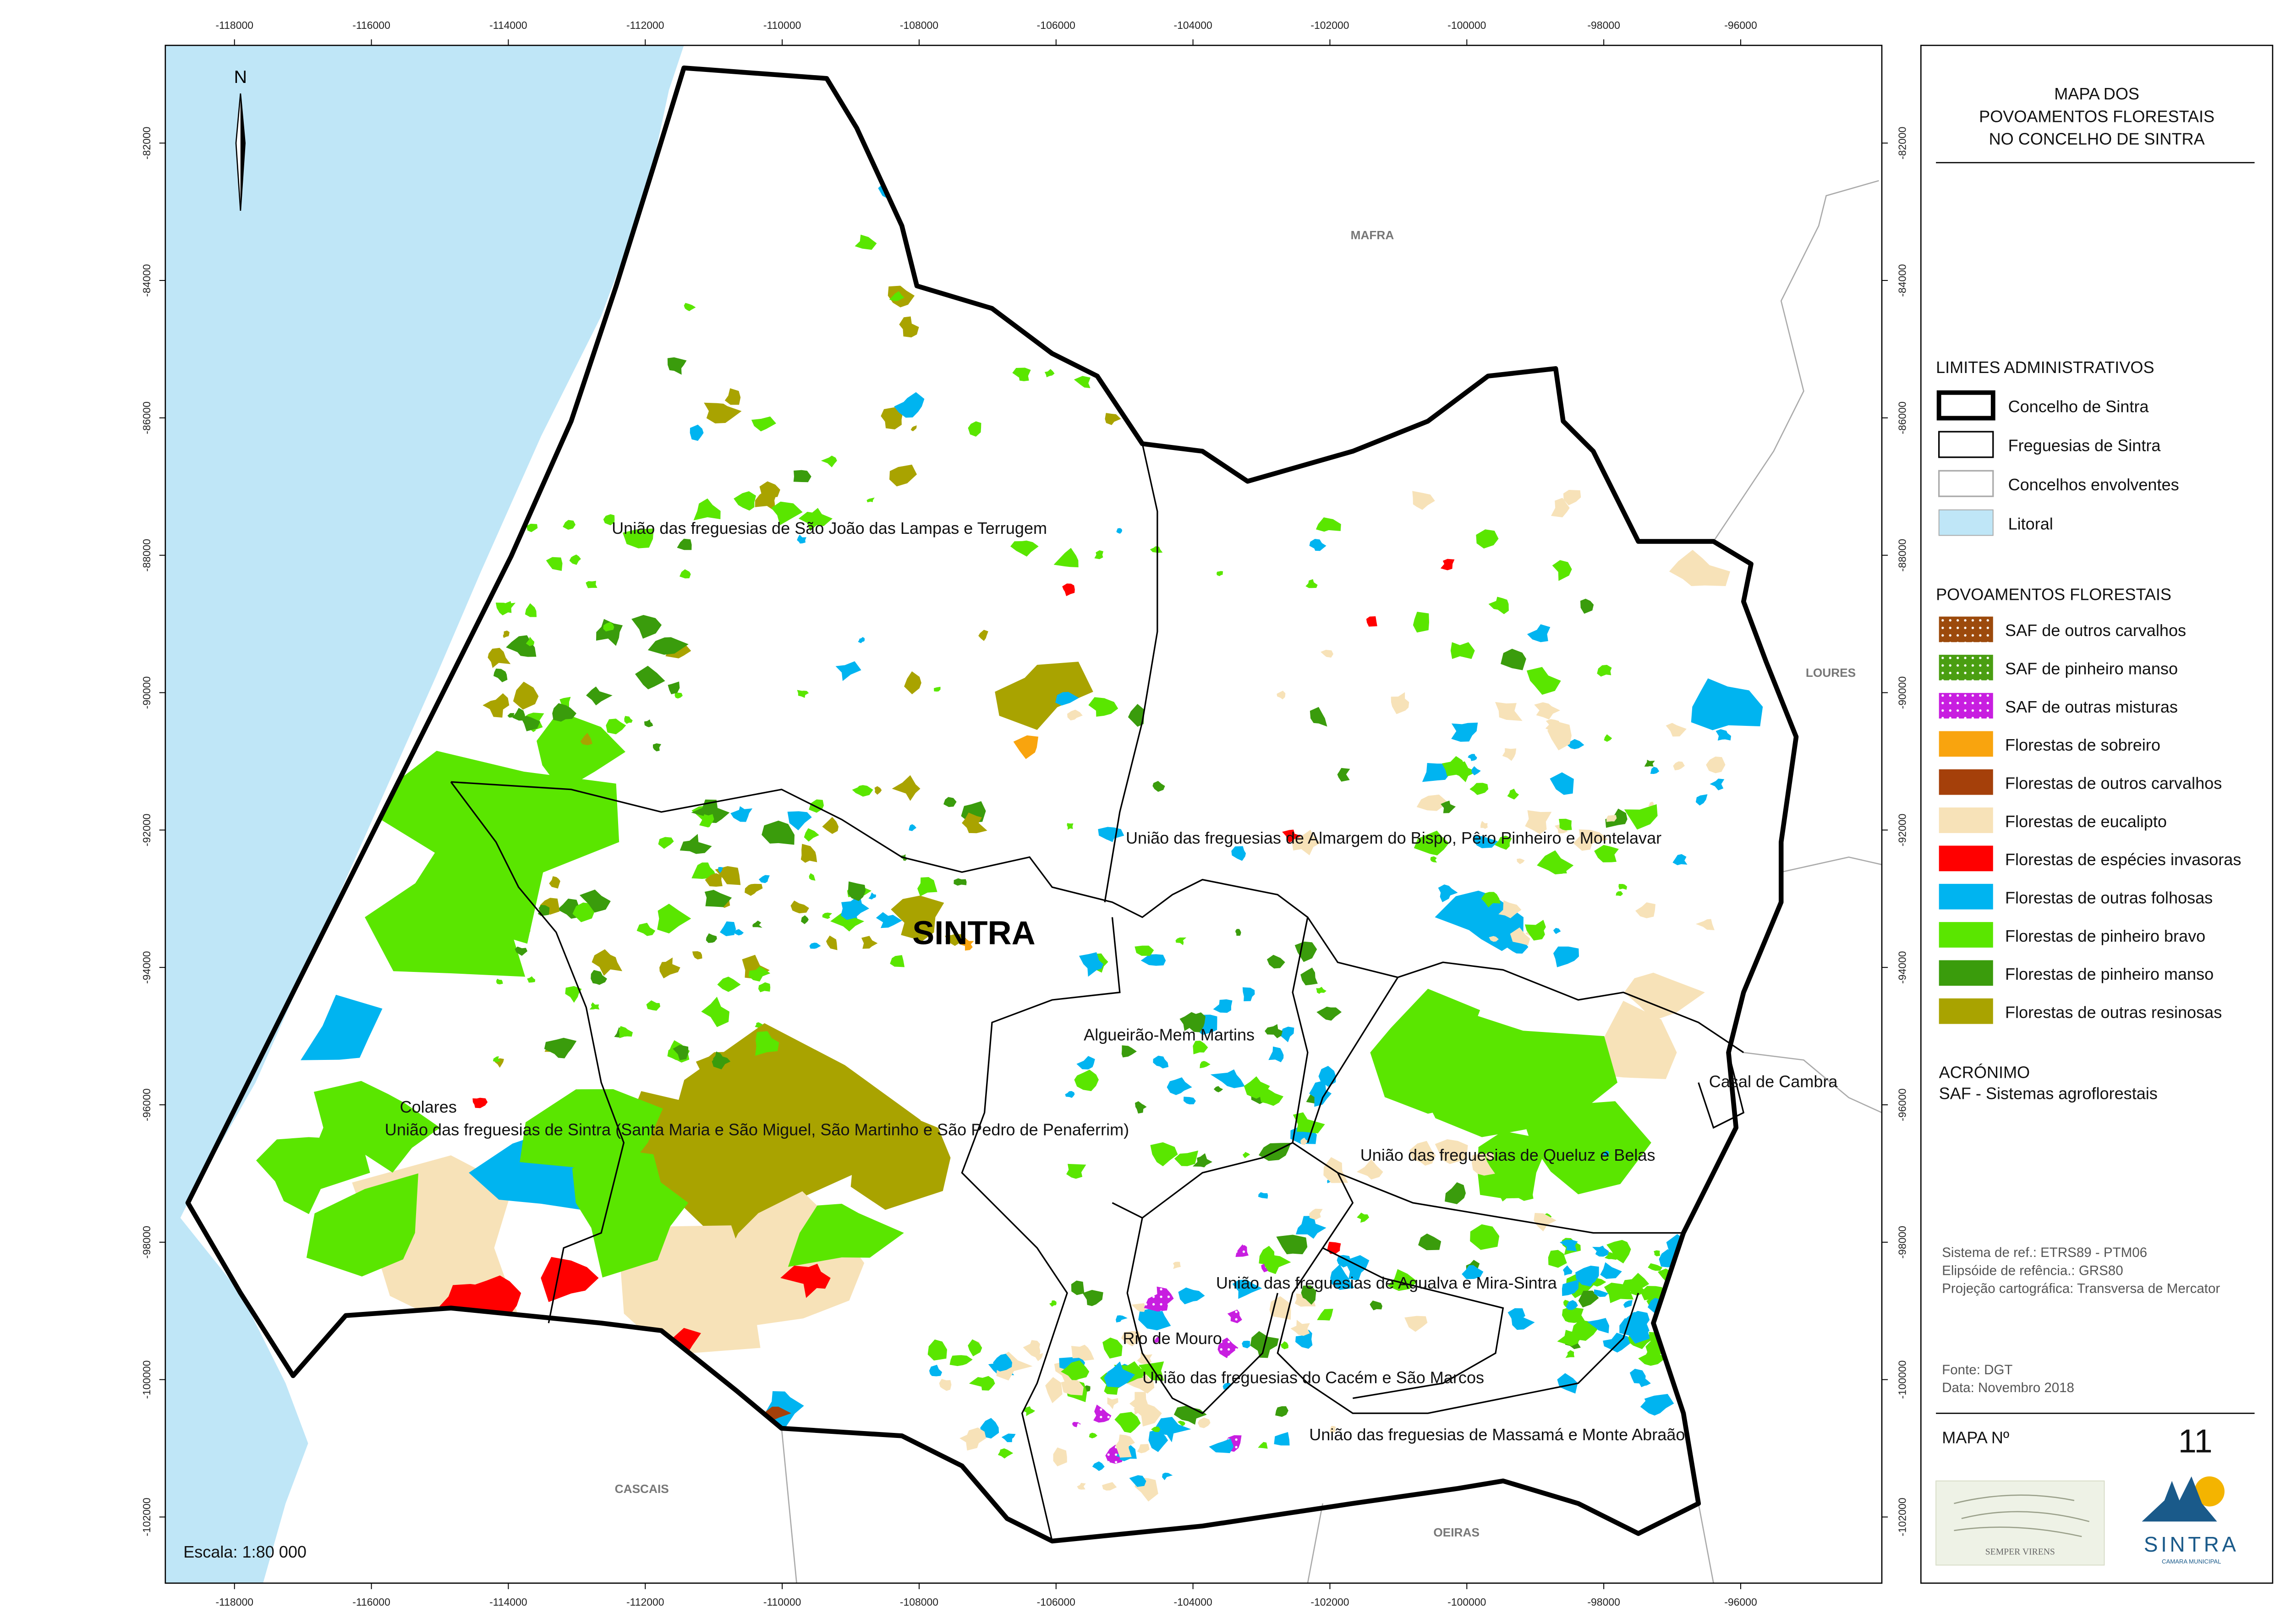 This screenshot has height=1624, width=2291. I want to click on parish-boundary, so click(1495, 1105).